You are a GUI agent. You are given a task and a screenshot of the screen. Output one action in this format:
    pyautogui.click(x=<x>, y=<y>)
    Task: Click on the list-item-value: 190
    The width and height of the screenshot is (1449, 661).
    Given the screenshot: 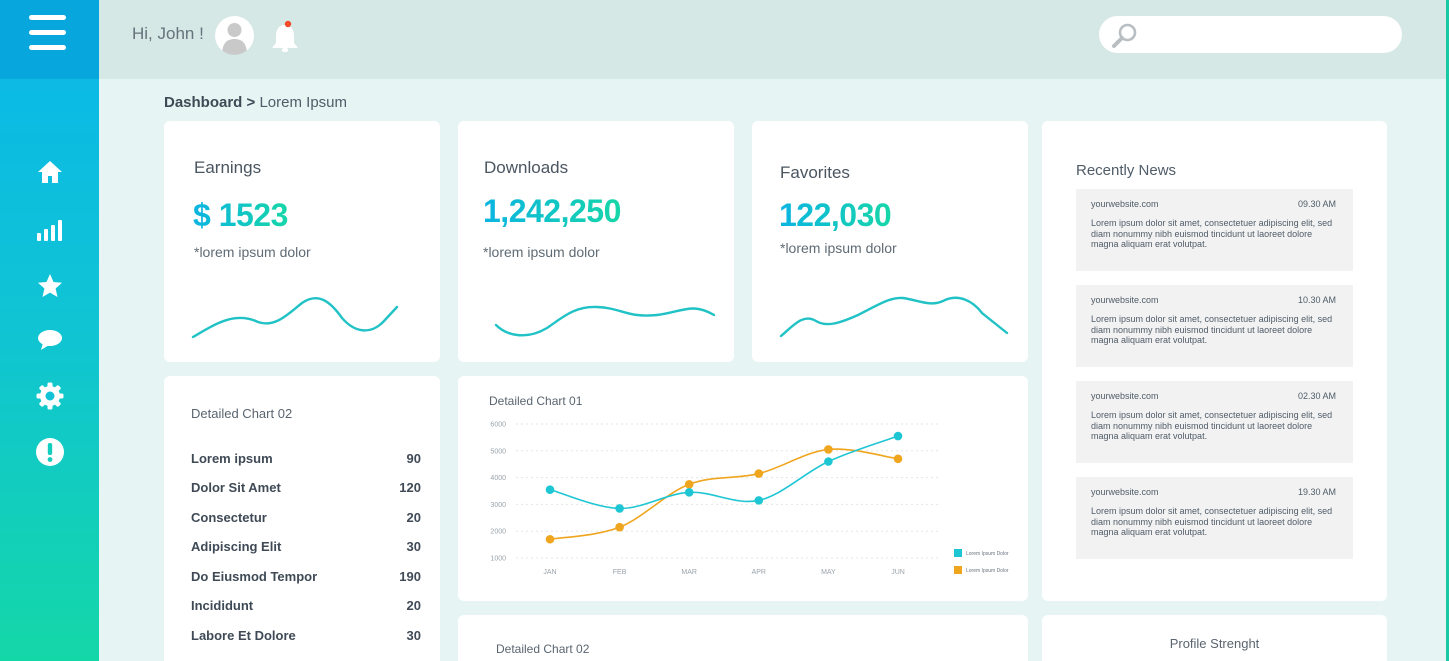 What is the action you would take?
    pyautogui.click(x=410, y=576)
    